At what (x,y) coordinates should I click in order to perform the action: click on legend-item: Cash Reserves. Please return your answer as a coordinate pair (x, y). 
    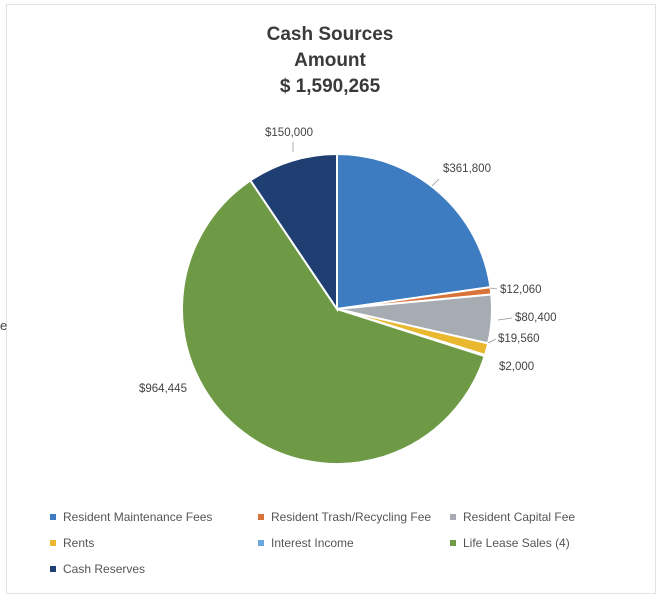
    Looking at the image, I should click on (97, 569).